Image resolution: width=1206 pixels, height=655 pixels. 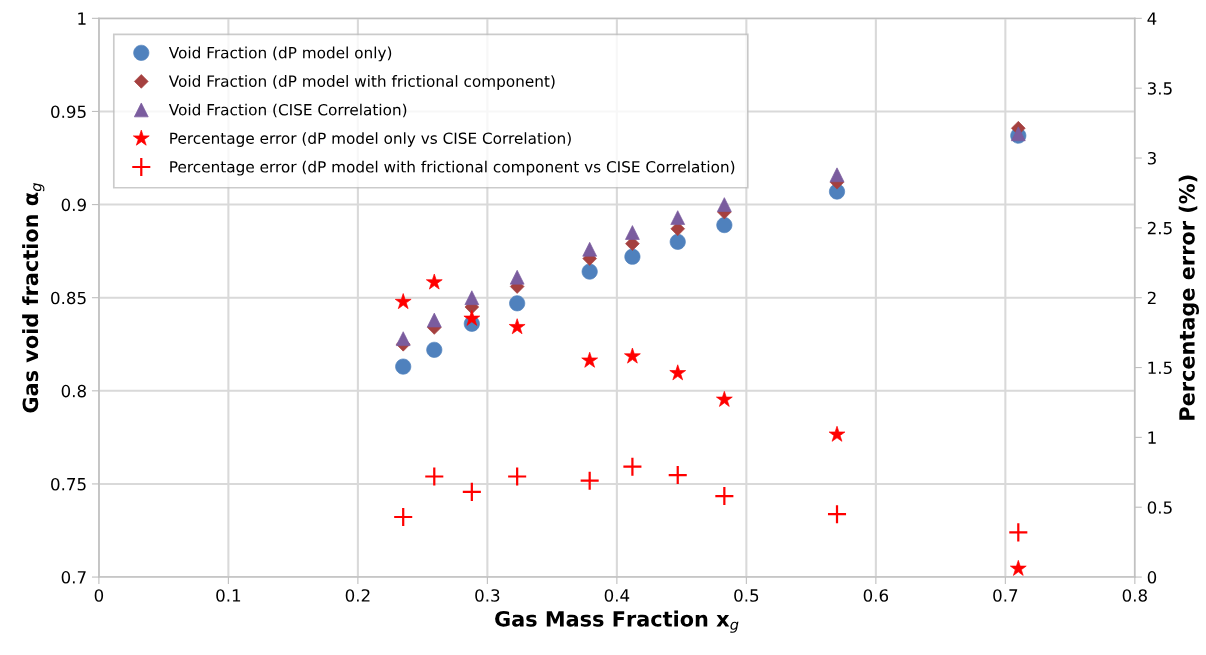 What do you see at coordinates (1189, 297) in the screenshot?
I see `y2-axis-title: Percentage error (%)` at bounding box center [1189, 297].